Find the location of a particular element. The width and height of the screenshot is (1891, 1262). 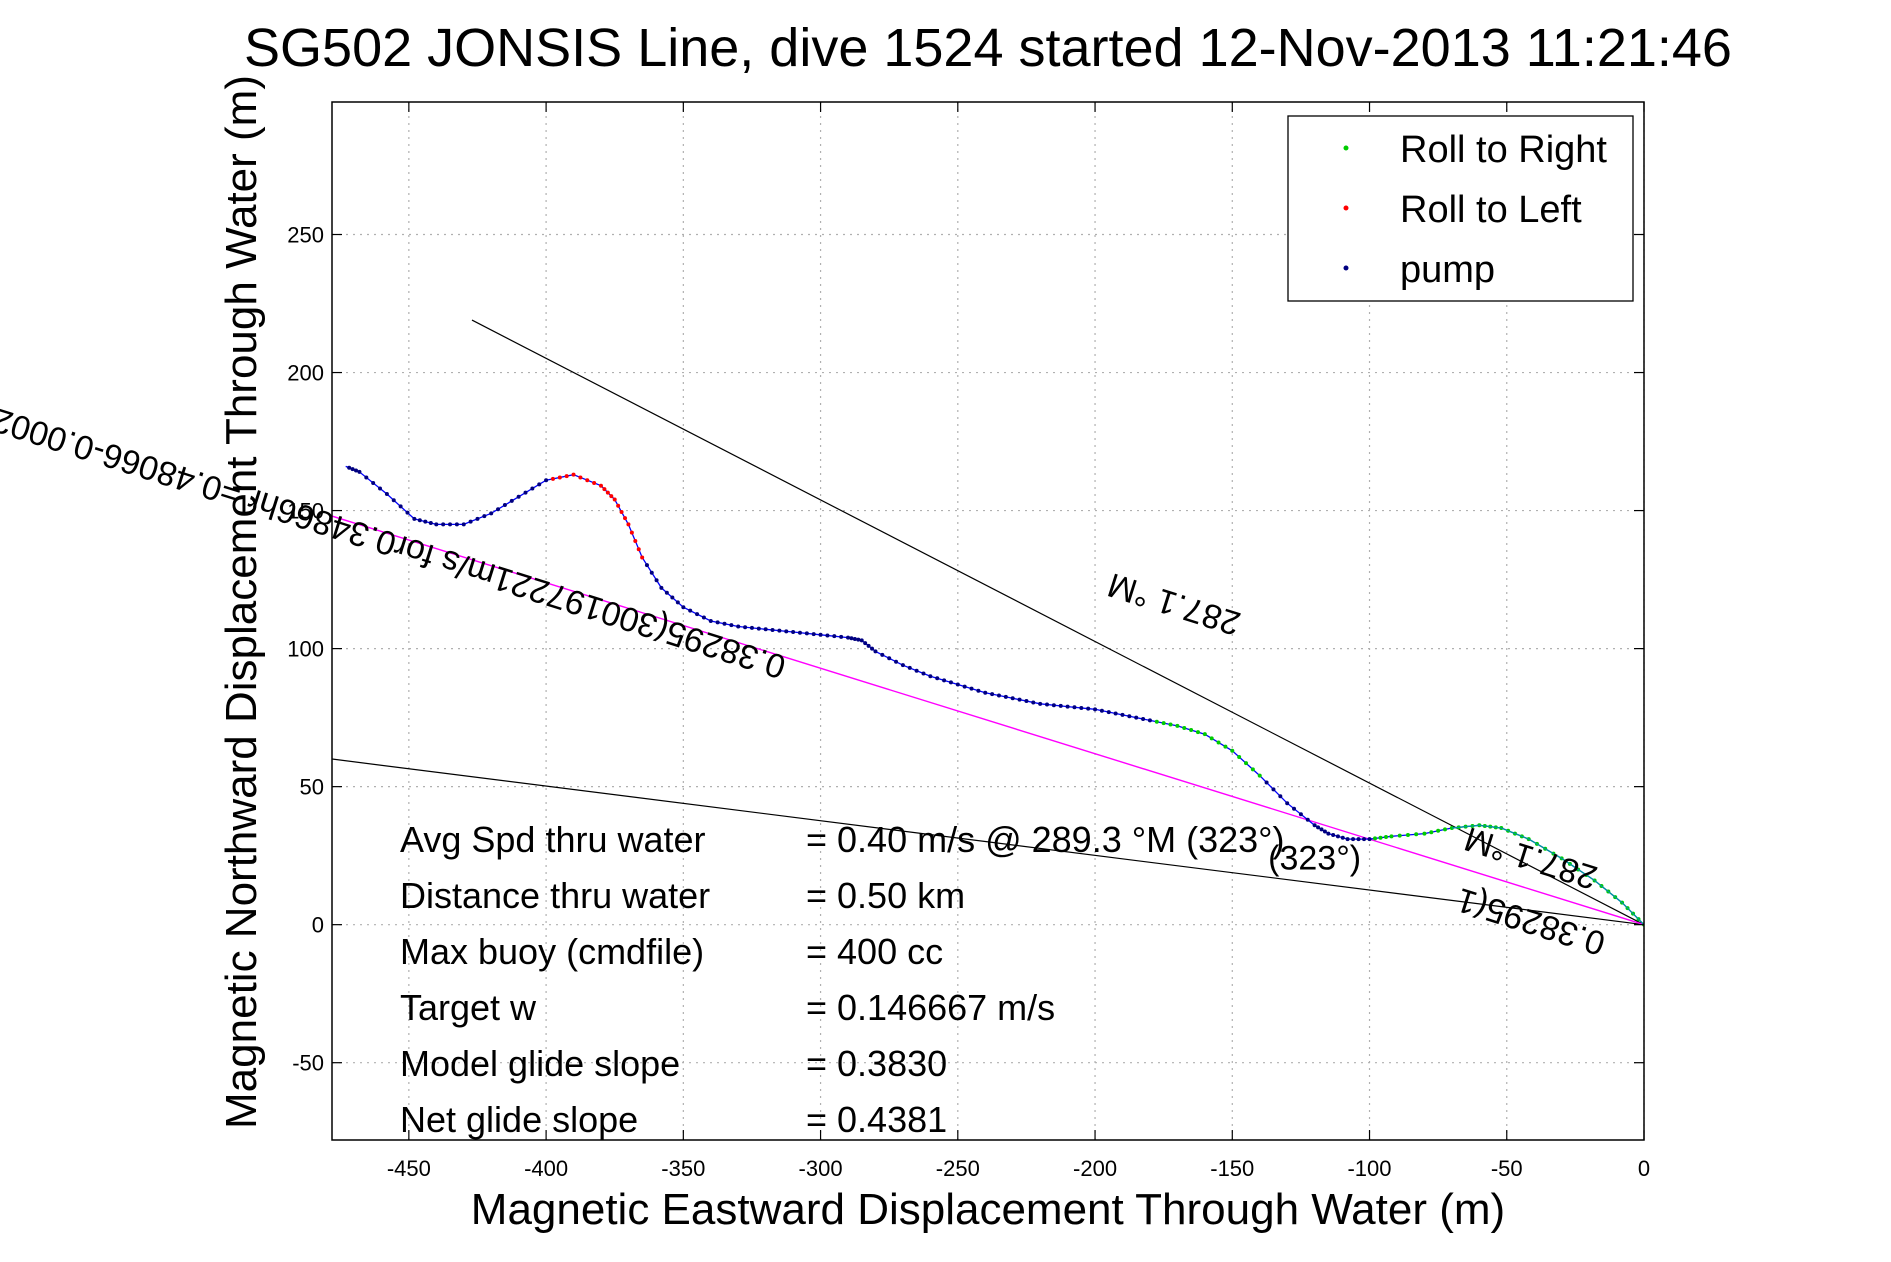

stat-value: = 0.50 km is located at coordinates (885, 895).